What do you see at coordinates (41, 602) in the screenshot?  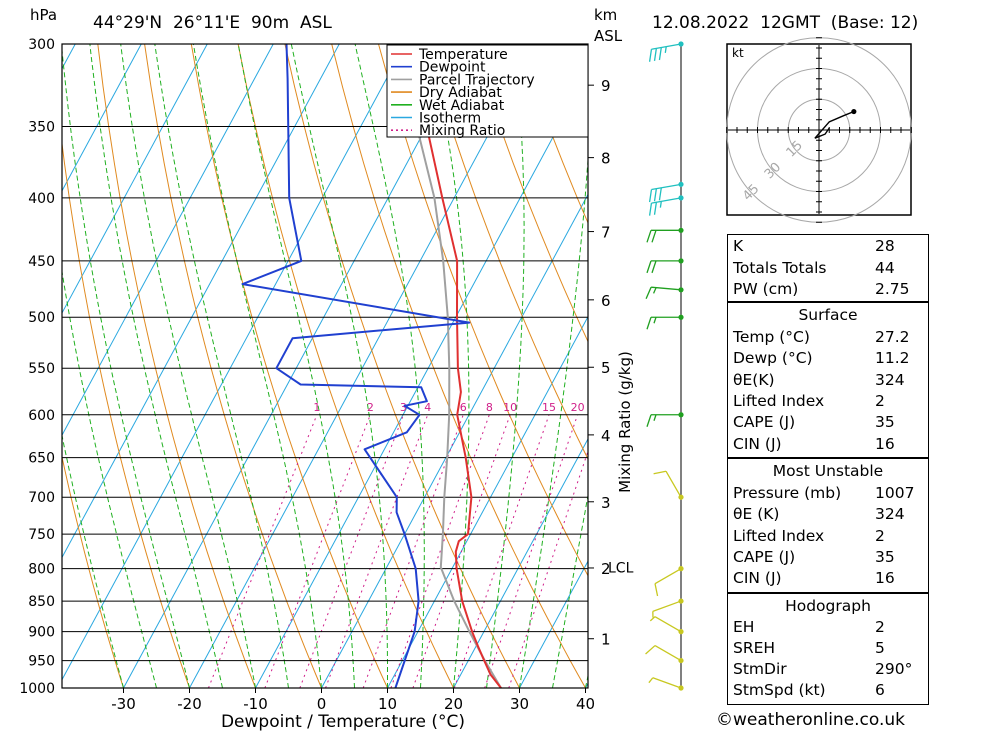 I see `pressure-tick-label: 850` at bounding box center [41, 602].